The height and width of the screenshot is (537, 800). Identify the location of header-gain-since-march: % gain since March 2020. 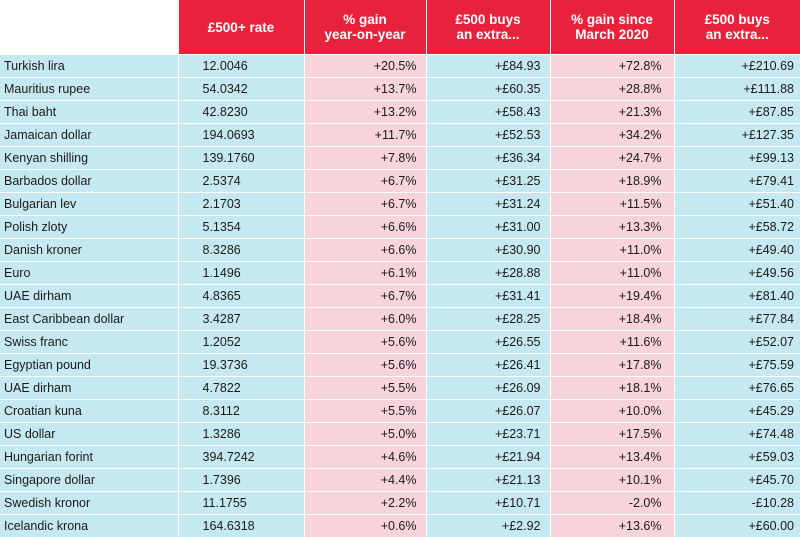
(612, 27).